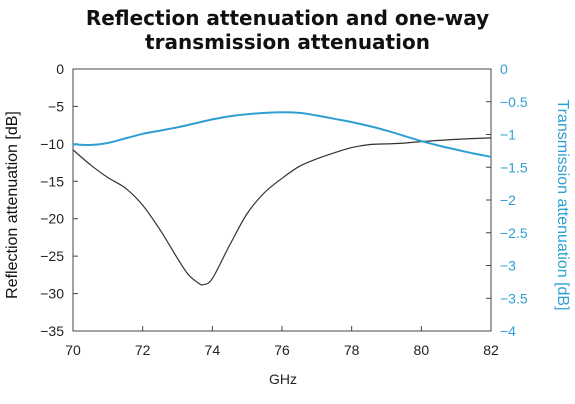 The image size is (575, 404). Describe the element at coordinates (287, 18) in the screenshot. I see `chart-title-line-1: Reflection attenuation and one-way` at that location.